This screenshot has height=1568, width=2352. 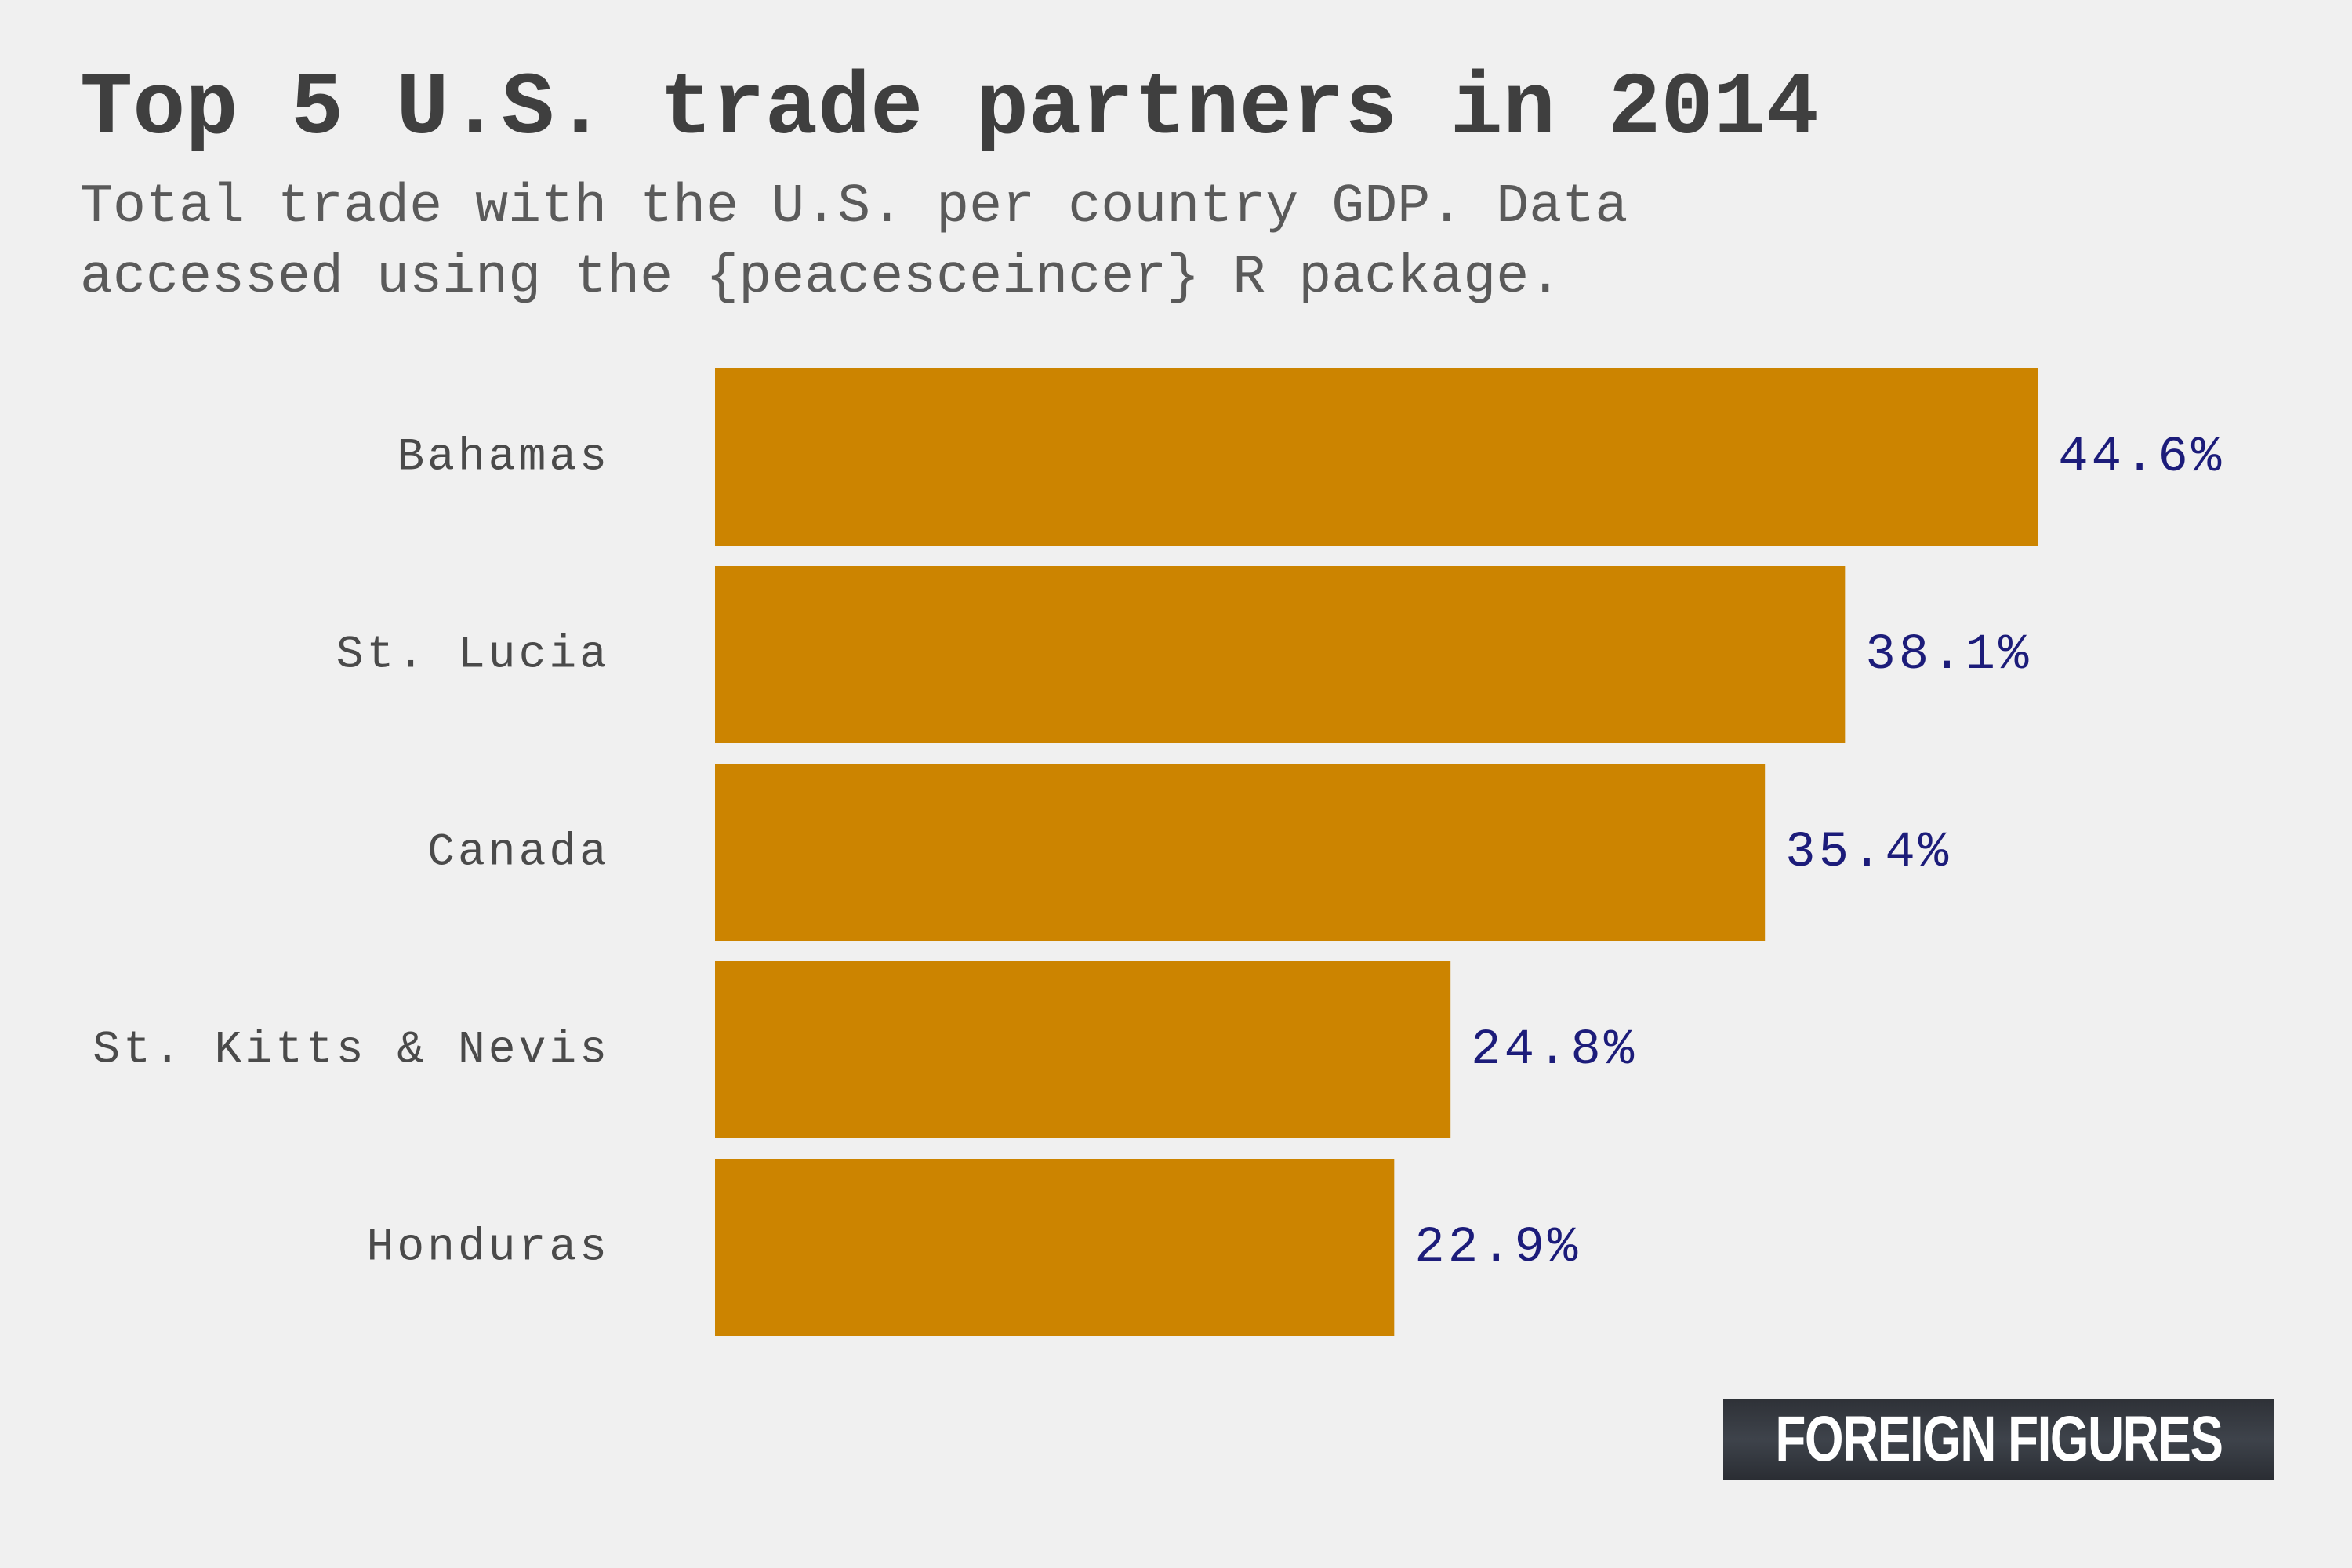 I want to click on bar-st-kitts-nevis, so click(x=1083, y=1049).